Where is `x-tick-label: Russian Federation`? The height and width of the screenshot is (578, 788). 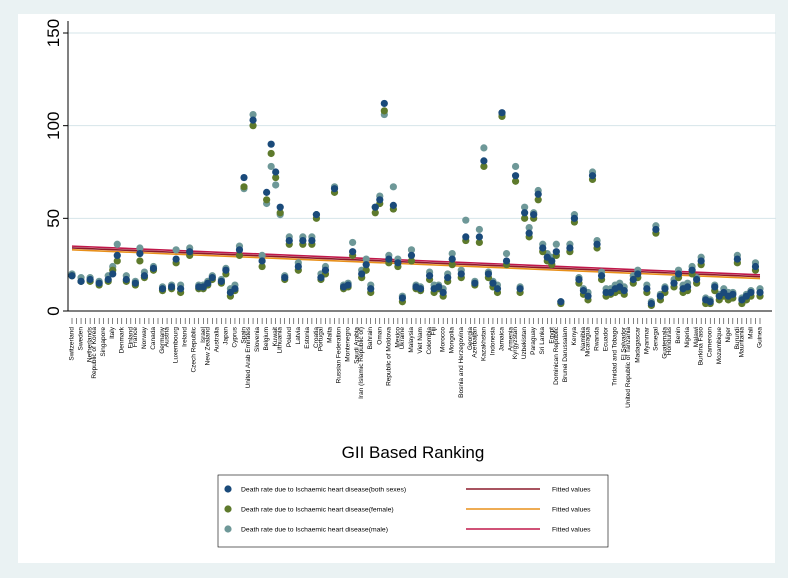
x-tick-label: Russian Federation is located at coordinates (339, 355).